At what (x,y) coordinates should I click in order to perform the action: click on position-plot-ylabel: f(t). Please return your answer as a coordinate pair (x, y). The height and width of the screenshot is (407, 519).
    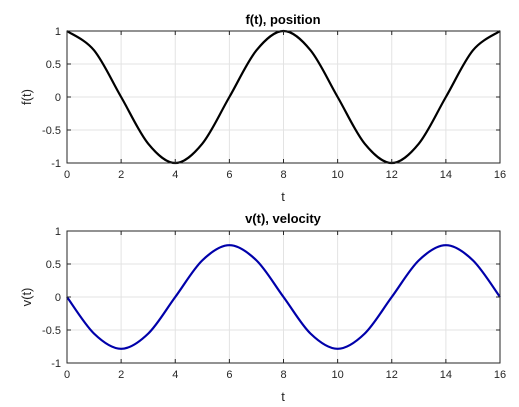
    Looking at the image, I should click on (26, 97).